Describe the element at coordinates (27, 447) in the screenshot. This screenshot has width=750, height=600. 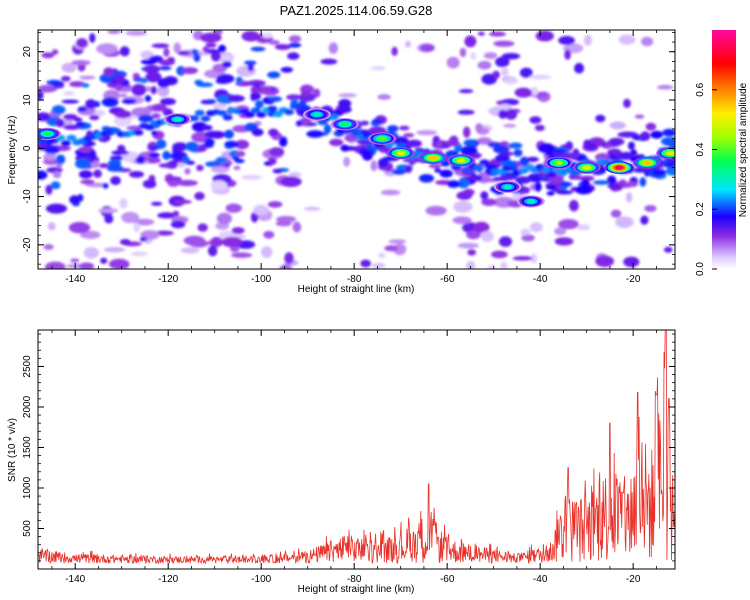
I see `y-tick-label: 1500` at that location.